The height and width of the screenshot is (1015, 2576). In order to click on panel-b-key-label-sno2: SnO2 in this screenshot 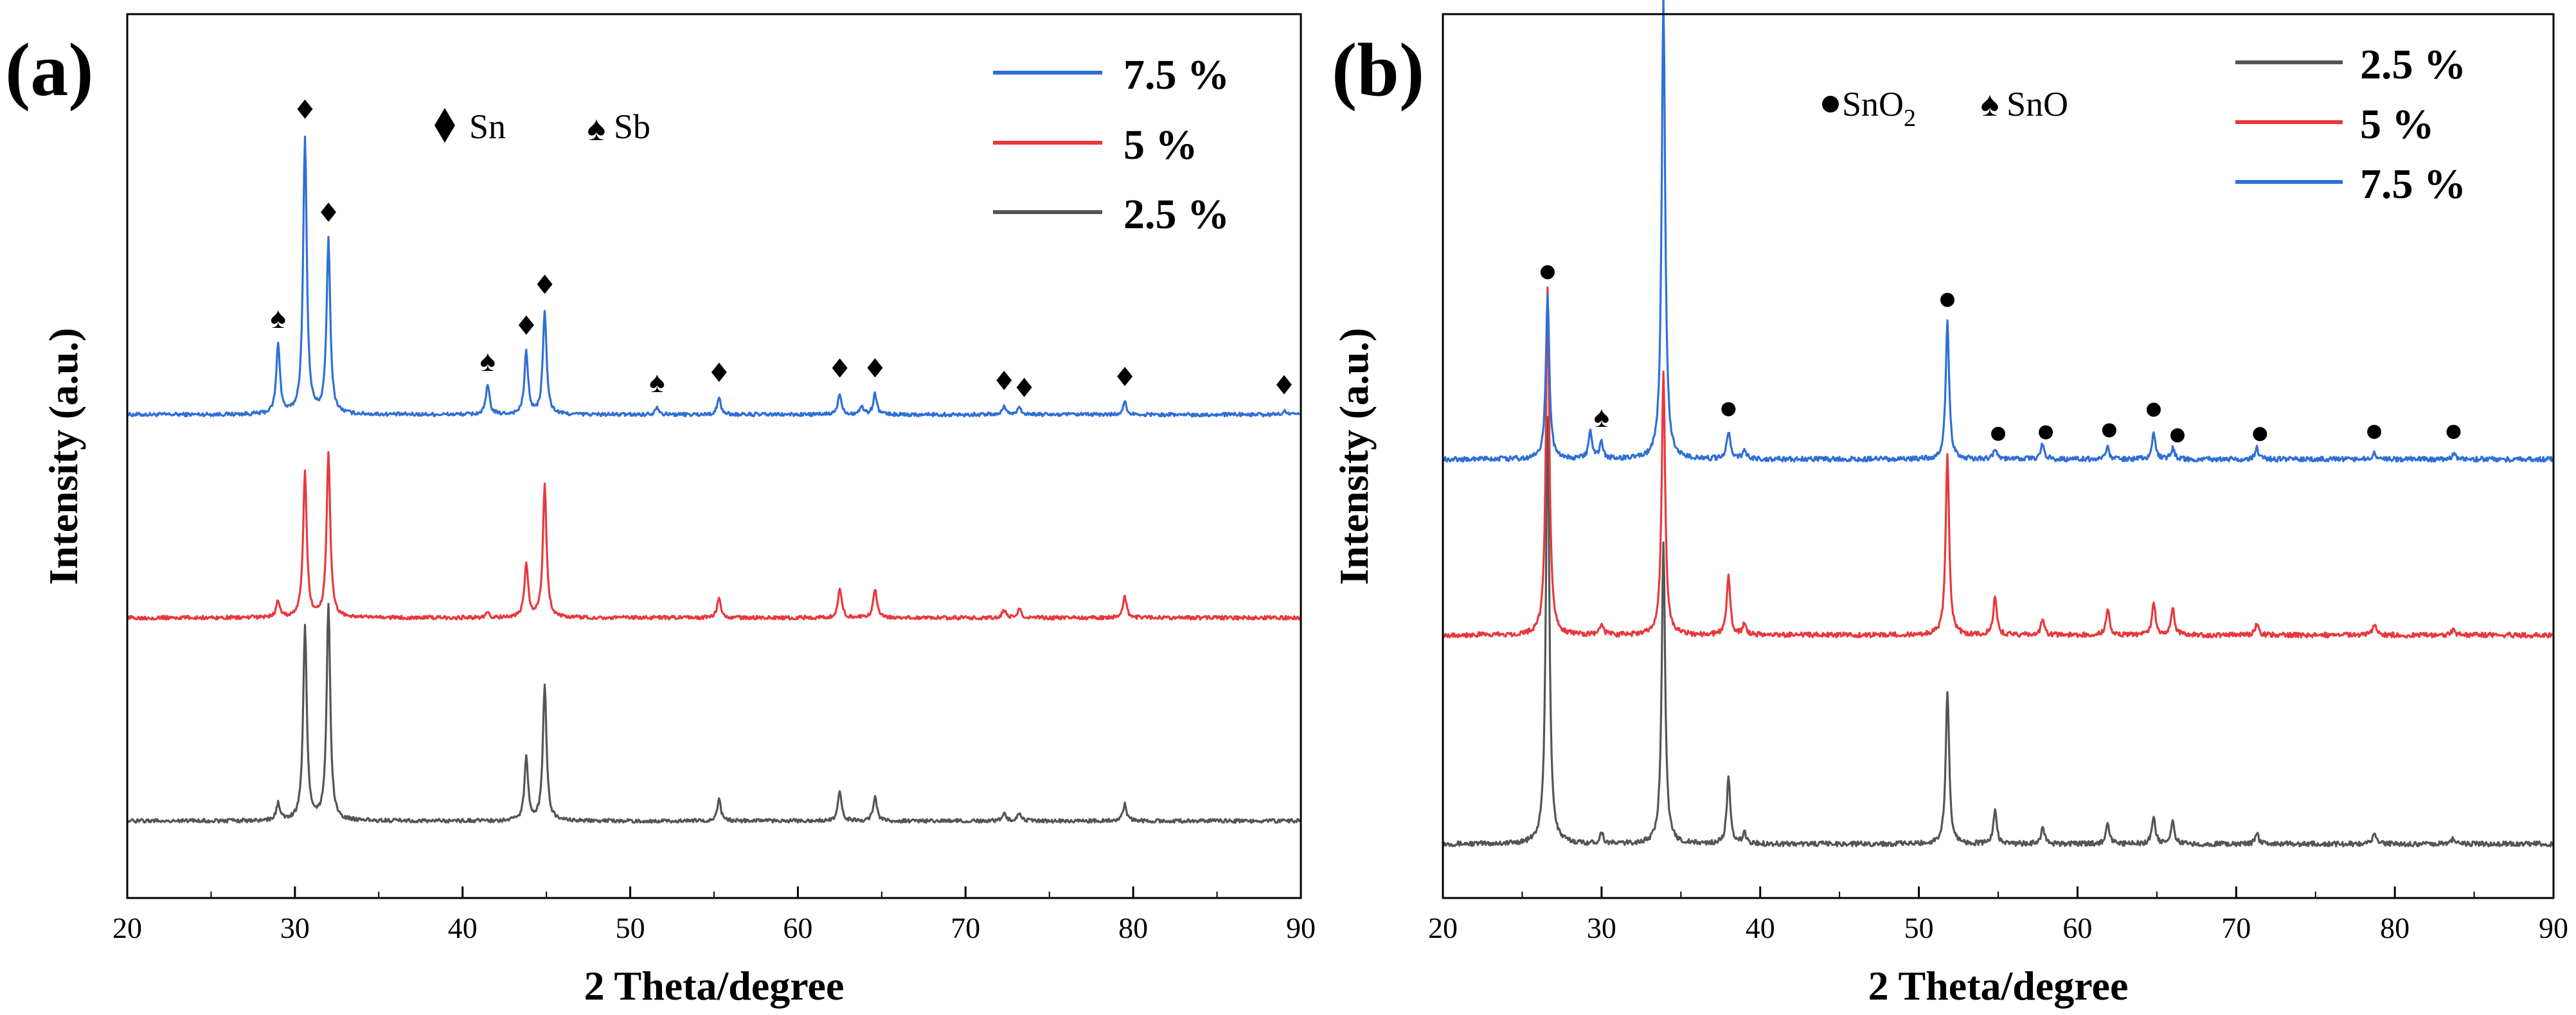, I will do `click(1879, 108)`.